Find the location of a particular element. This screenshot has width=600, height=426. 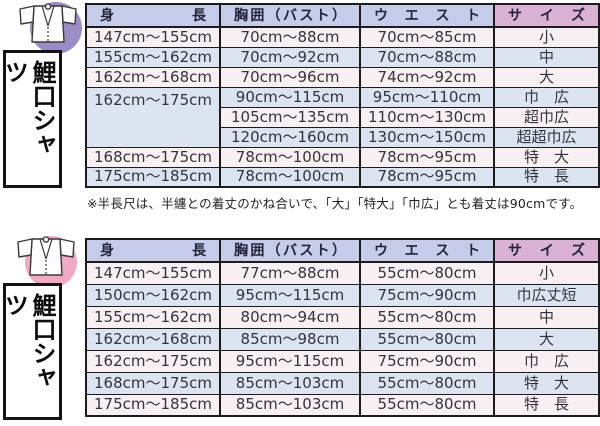

cell-waist: 74cm〜92cm is located at coordinates (427, 77).